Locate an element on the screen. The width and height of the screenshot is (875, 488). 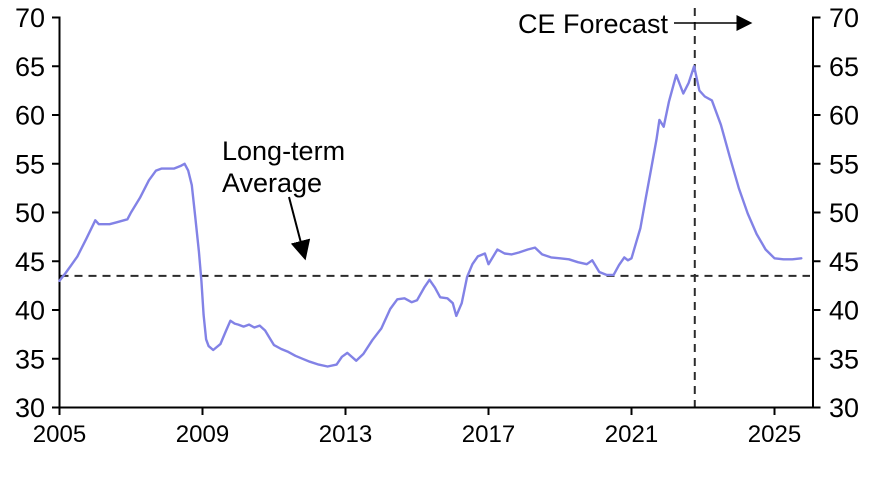
y-tick-label-right: 30 is located at coordinates (844, 408).